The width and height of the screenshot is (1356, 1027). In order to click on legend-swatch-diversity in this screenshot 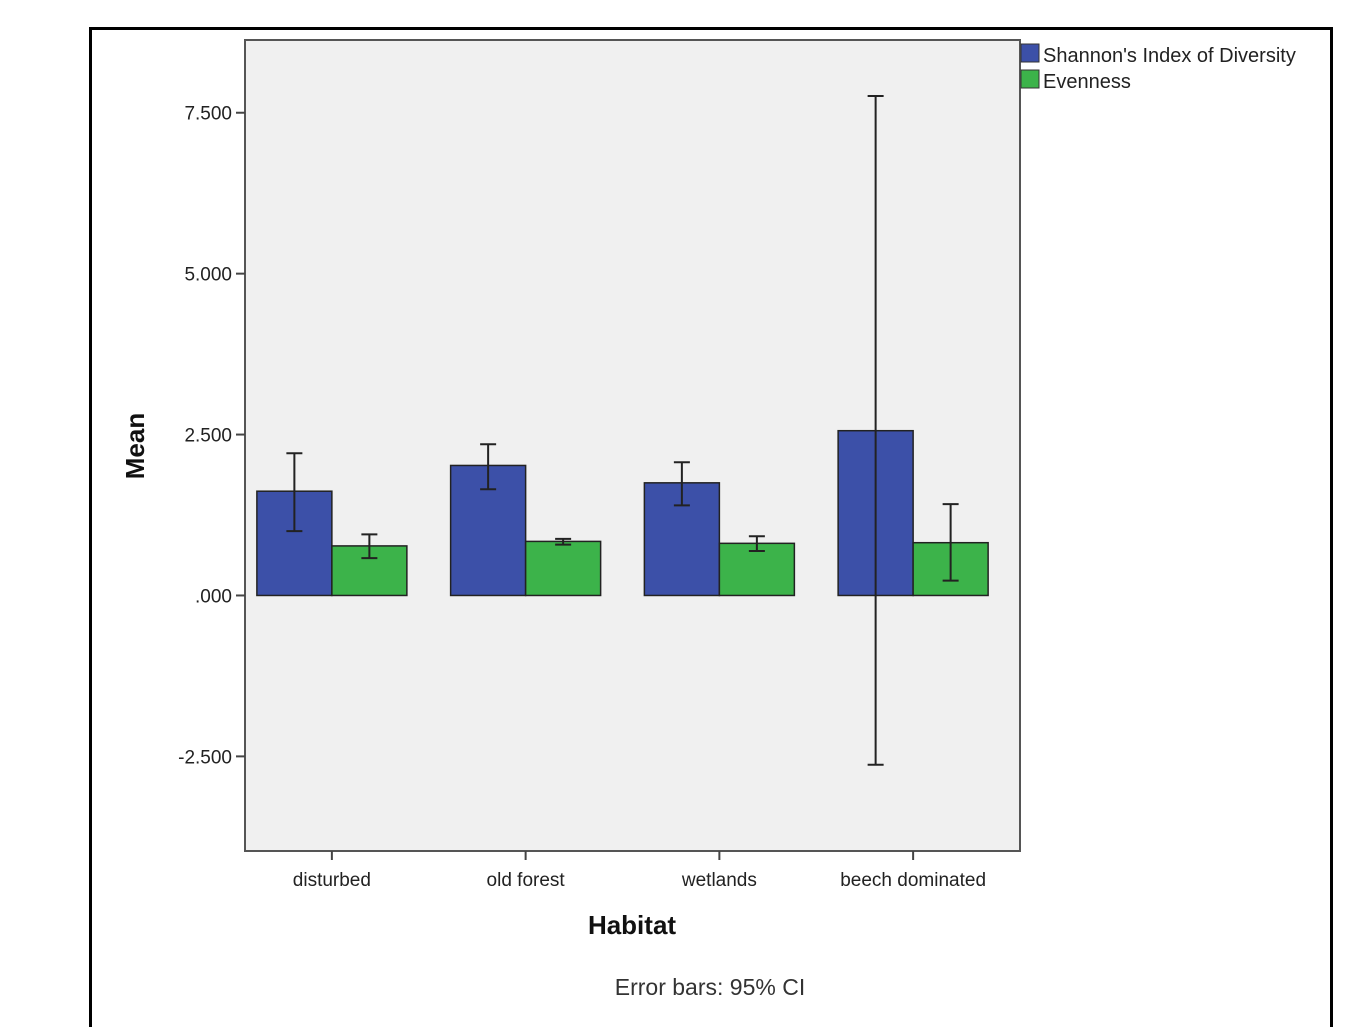, I will do `click(1030, 53)`.